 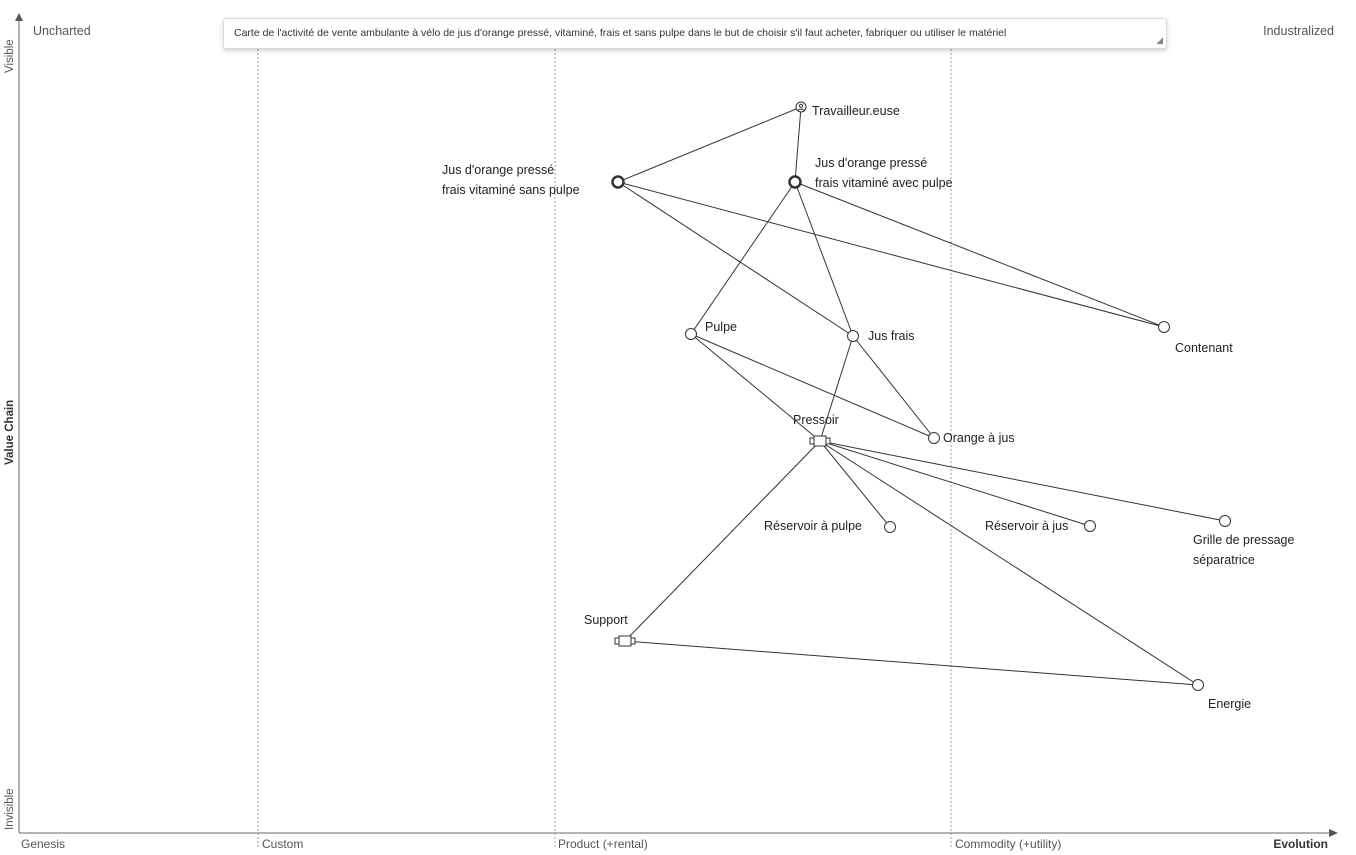 I want to click on node-pulpe, so click(x=691, y=334).